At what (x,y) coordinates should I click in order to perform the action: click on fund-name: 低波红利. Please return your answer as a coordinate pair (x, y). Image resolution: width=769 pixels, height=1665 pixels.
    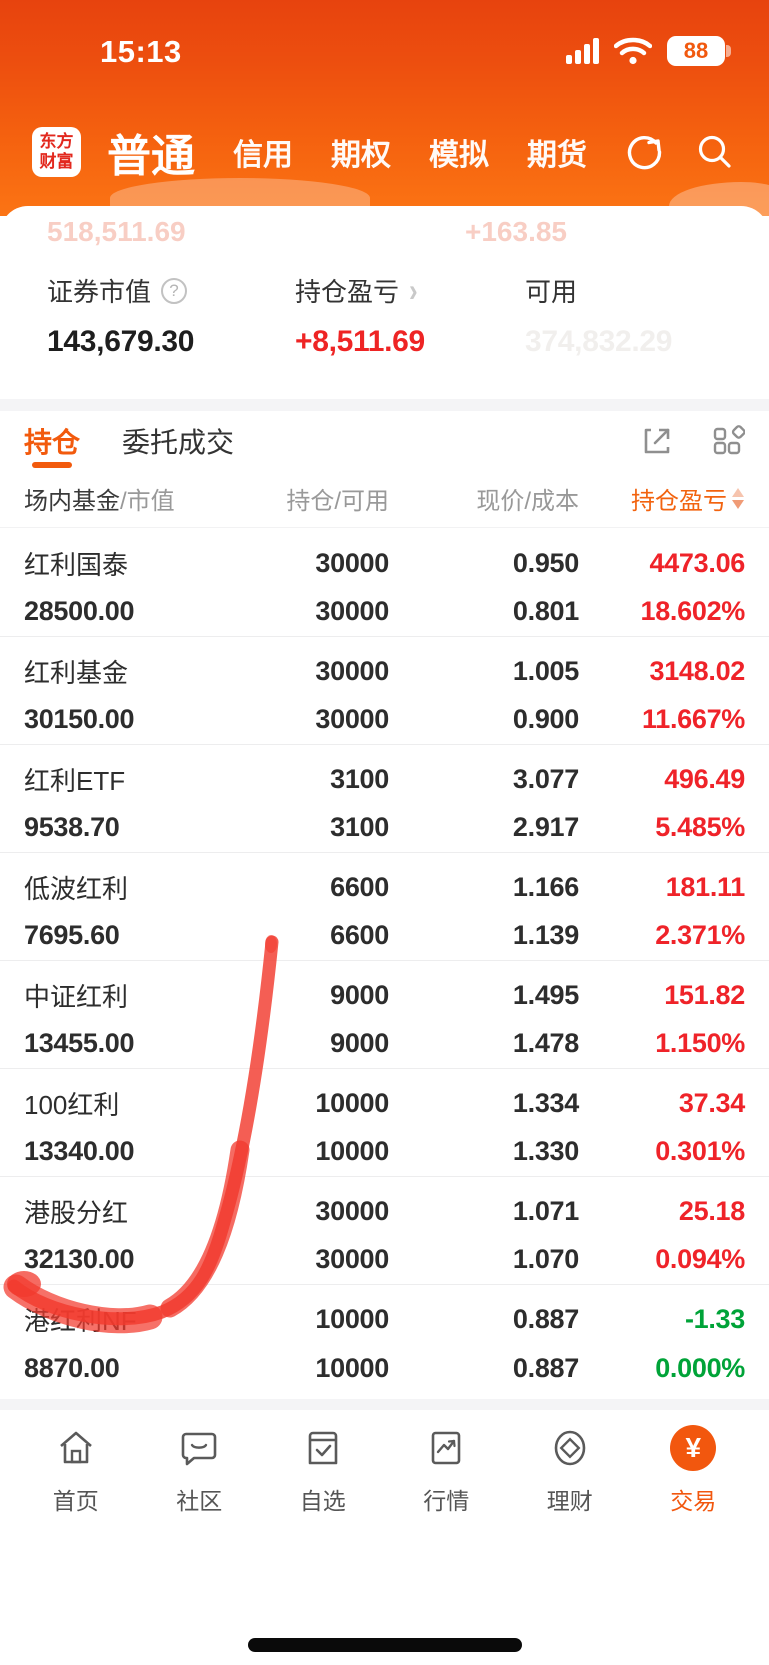
    Looking at the image, I should click on (76, 888).